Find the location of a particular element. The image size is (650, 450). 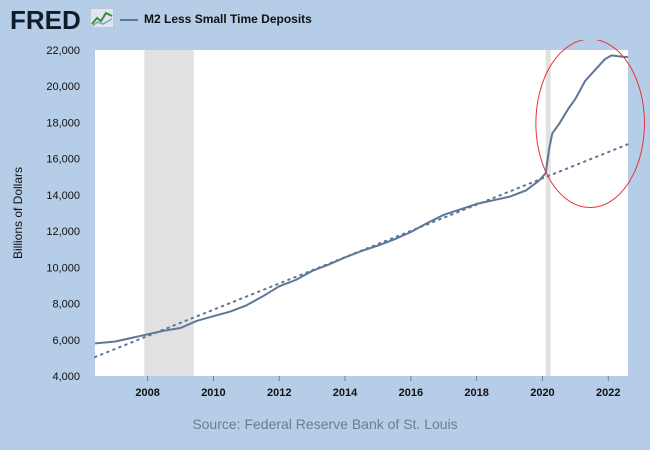

x-tick-label: 2020 is located at coordinates (542, 393).